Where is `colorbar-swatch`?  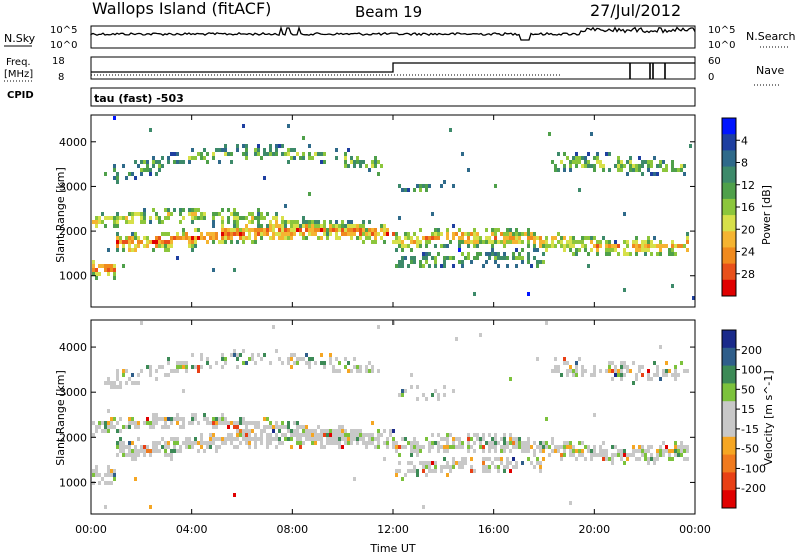
colorbar-swatch is located at coordinates (729, 392).